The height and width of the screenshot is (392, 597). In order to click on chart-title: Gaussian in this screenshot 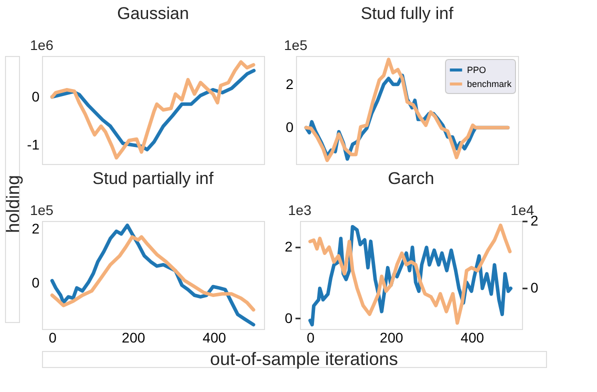, I will do `click(153, 13)`.